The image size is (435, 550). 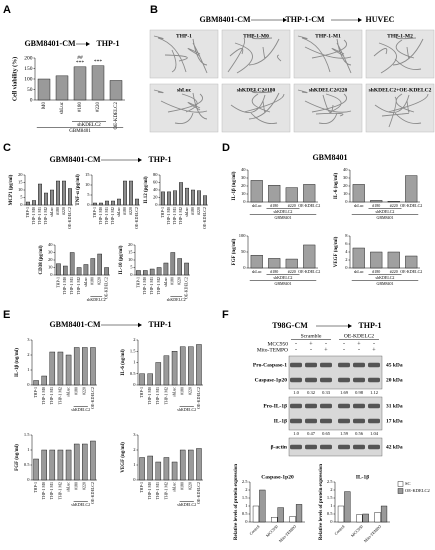 I want to click on panel-letter: B, so click(x=154, y=10).